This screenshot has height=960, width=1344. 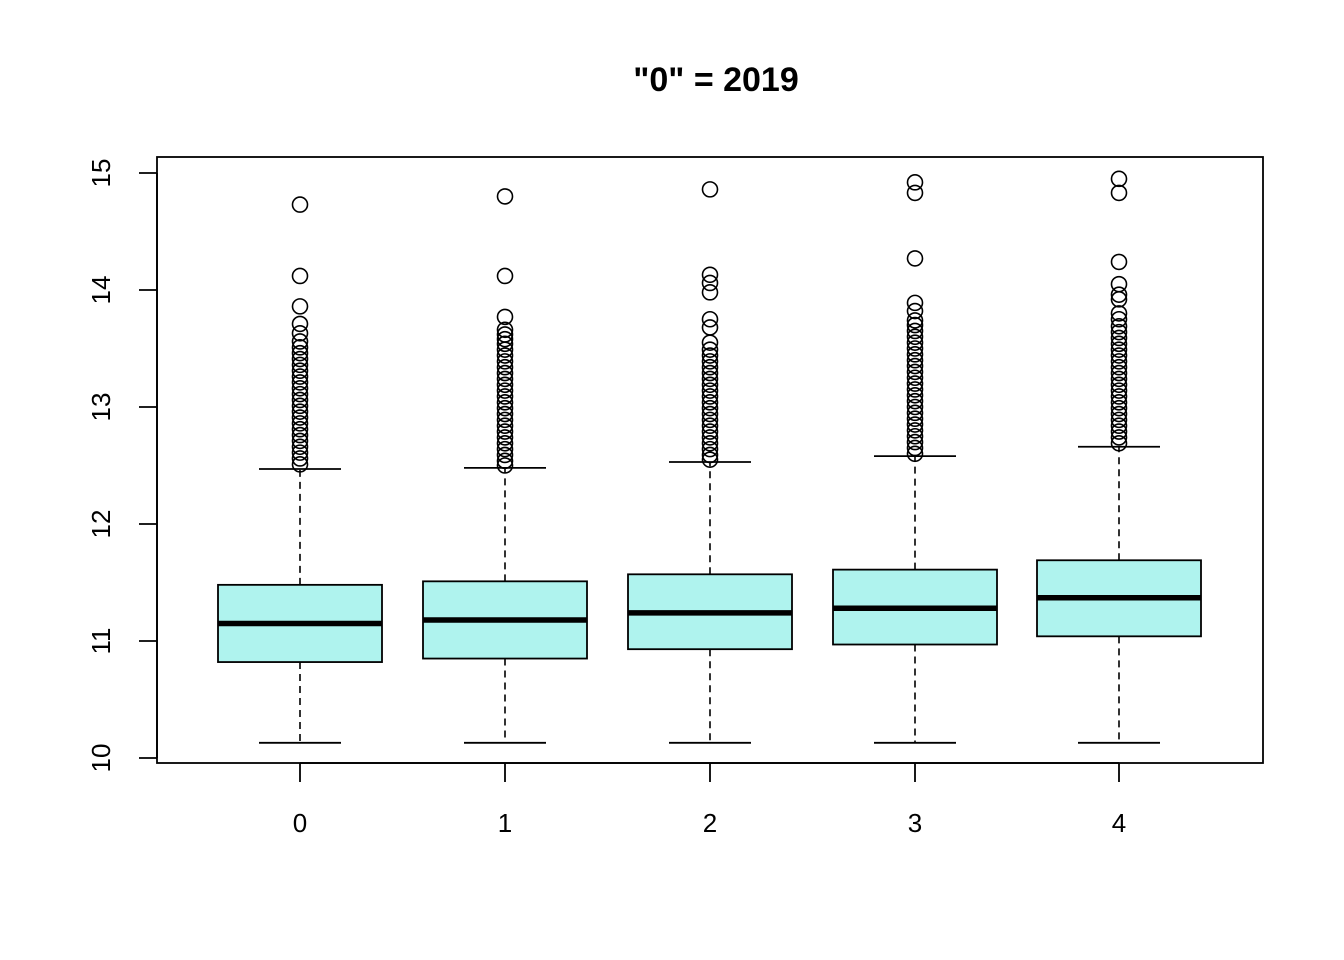 What do you see at coordinates (101, 290) in the screenshot?
I see `y-tick-label: 14` at bounding box center [101, 290].